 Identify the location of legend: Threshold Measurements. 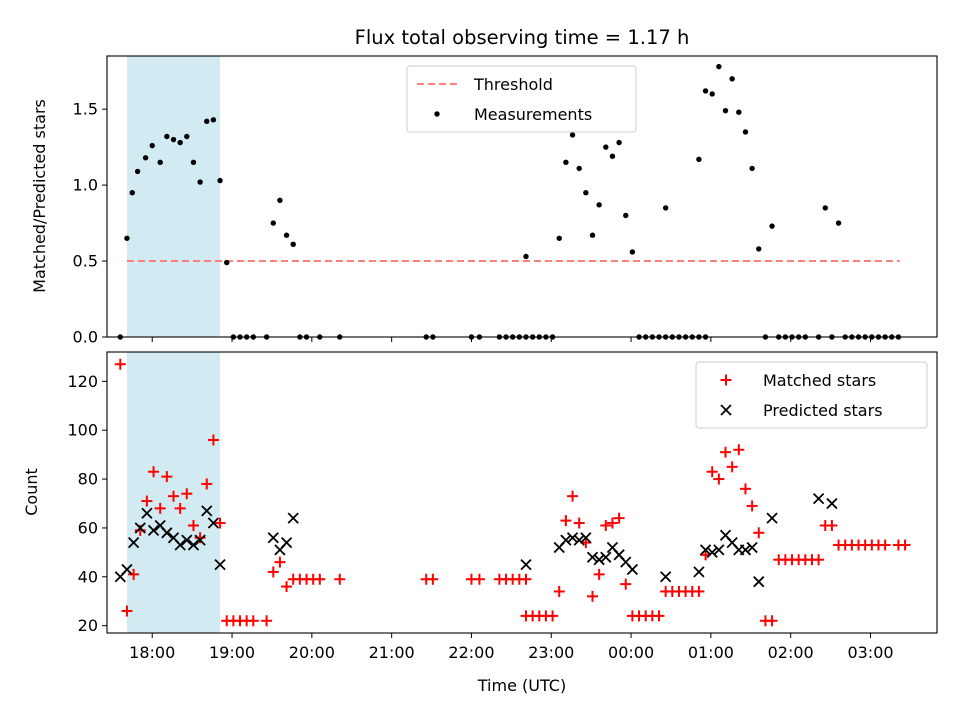
(521, 99).